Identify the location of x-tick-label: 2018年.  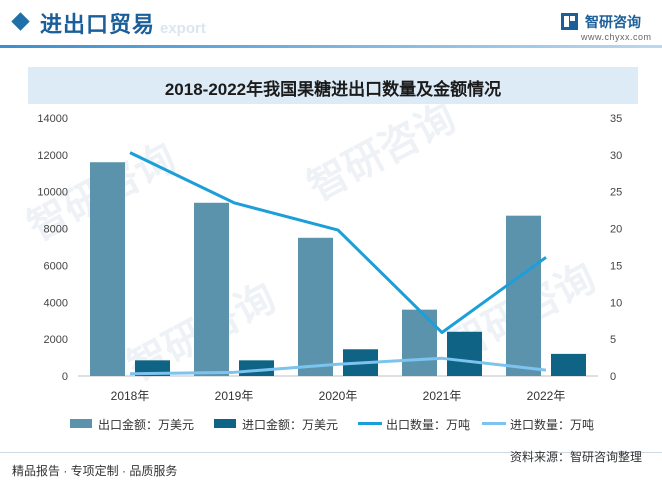
(130, 396).